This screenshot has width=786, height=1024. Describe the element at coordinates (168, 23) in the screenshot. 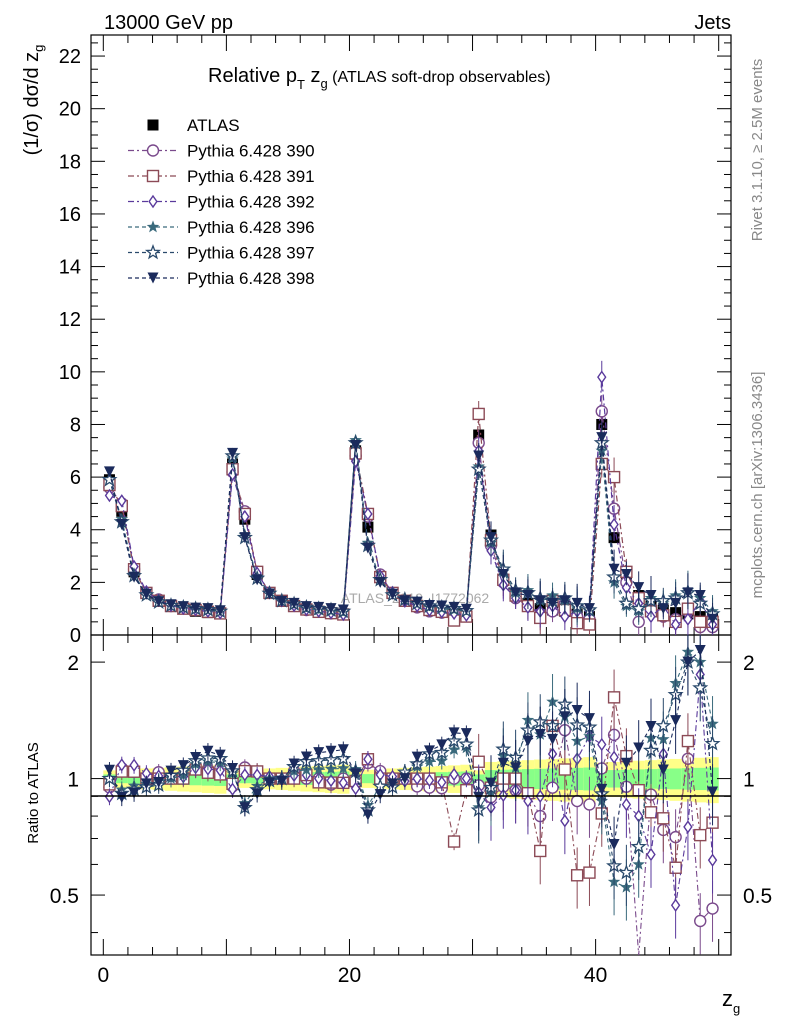

I see `beam-label: 13000 GeV pp` at that location.